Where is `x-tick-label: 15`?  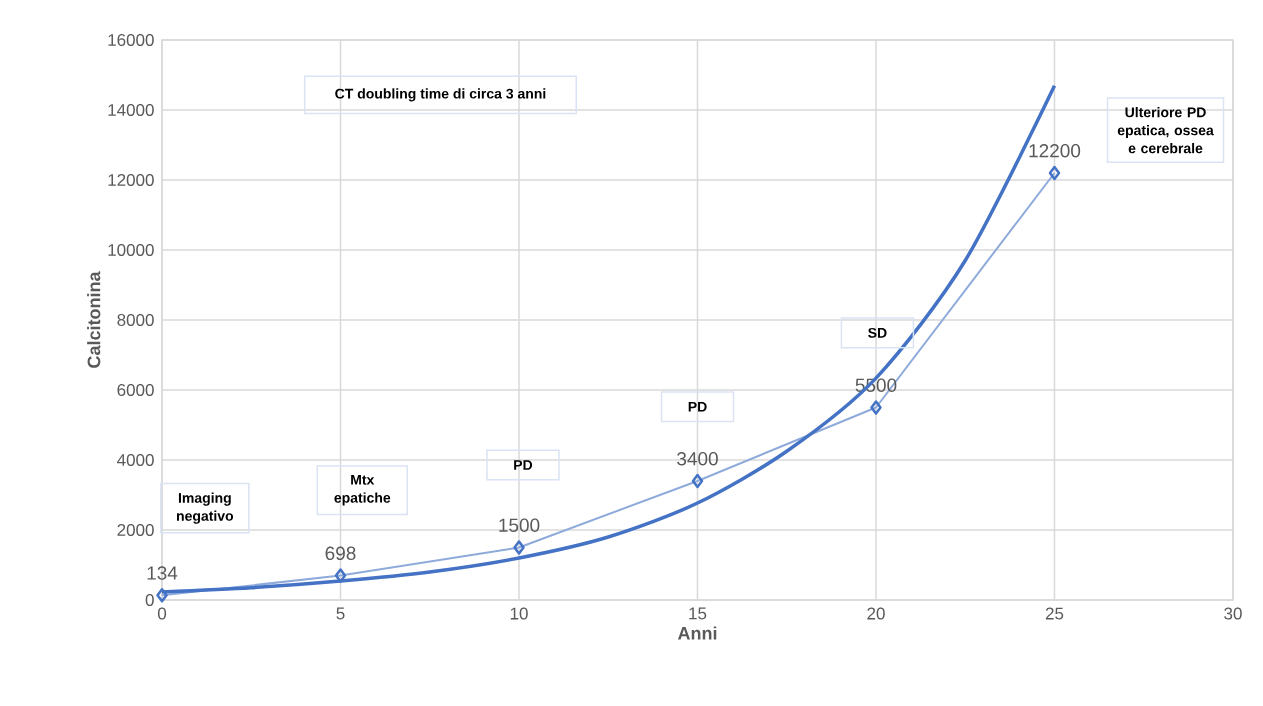
x-tick-label: 15 is located at coordinates (698, 613).